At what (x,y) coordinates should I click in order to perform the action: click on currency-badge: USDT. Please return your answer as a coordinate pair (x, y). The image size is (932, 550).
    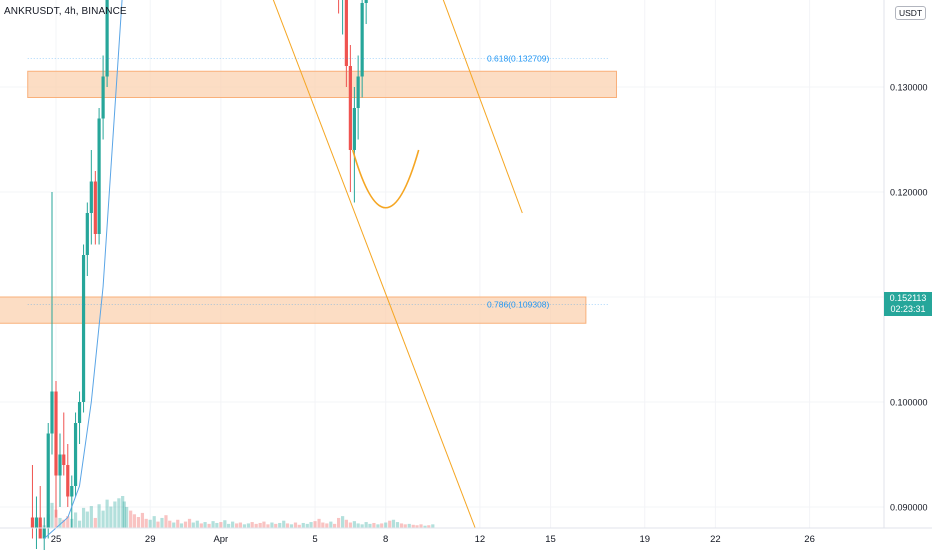
    Looking at the image, I should click on (911, 13).